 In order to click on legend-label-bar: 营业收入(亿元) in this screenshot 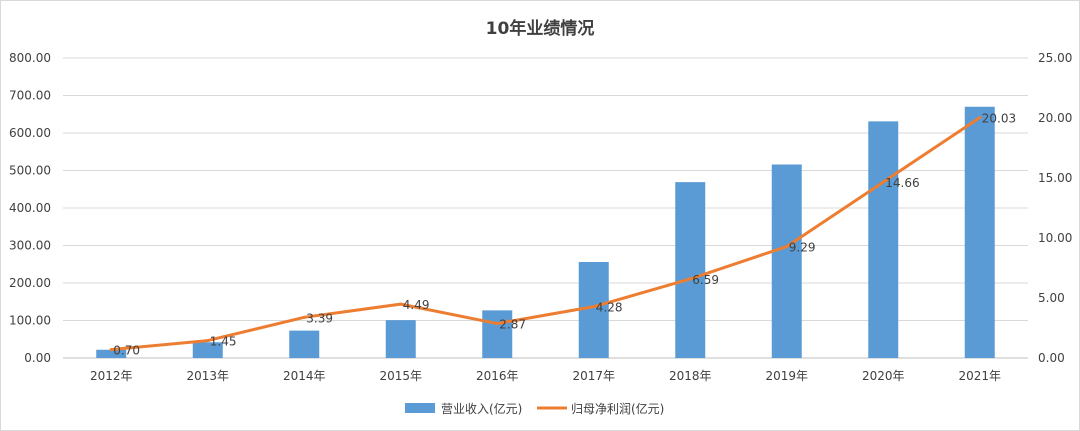, I will do `click(481, 408)`.